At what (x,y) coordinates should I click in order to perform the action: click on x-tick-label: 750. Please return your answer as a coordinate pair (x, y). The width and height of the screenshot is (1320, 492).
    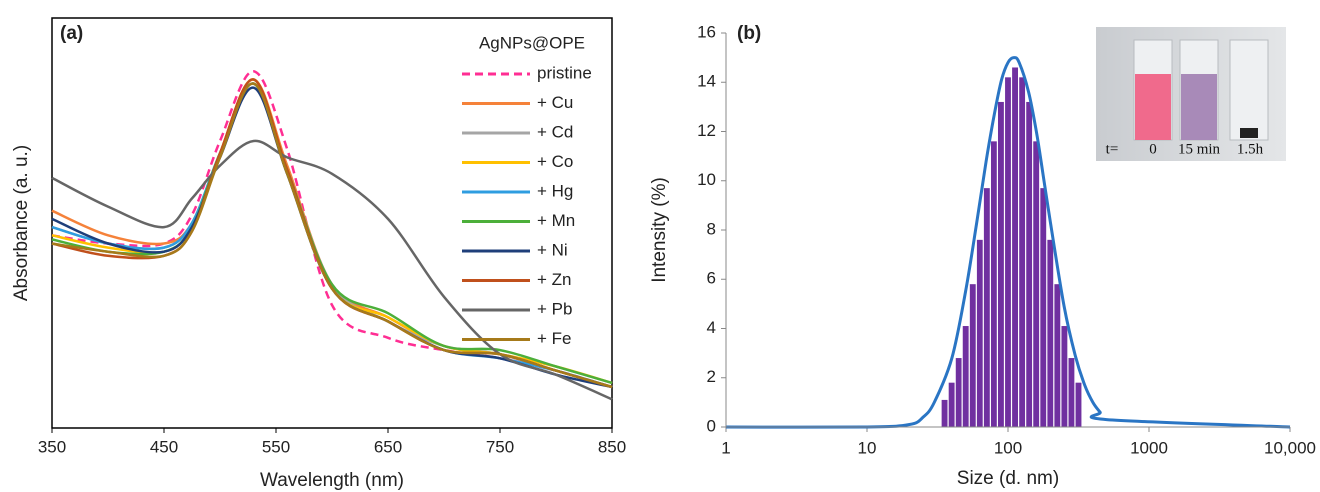
    Looking at the image, I should click on (500, 446).